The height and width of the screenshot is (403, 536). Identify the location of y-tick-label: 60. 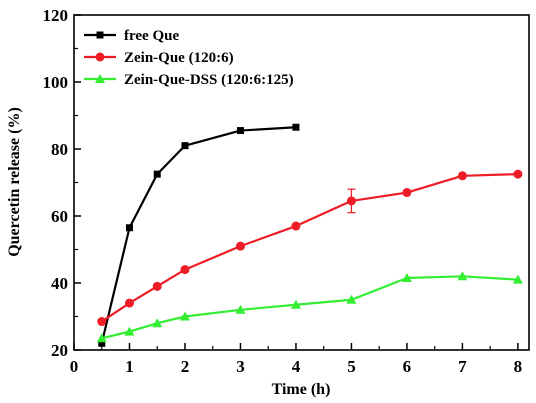
(59, 216).